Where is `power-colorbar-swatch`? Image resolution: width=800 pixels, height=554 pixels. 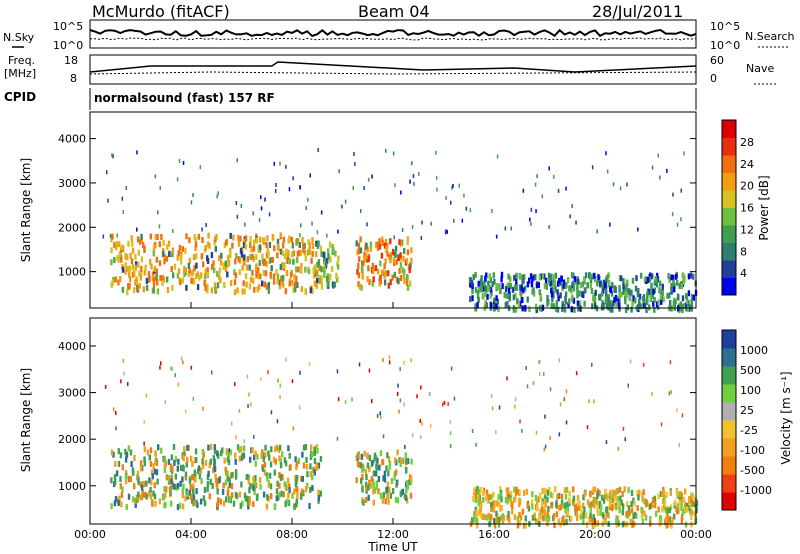
power-colorbar-swatch is located at coordinates (729, 251).